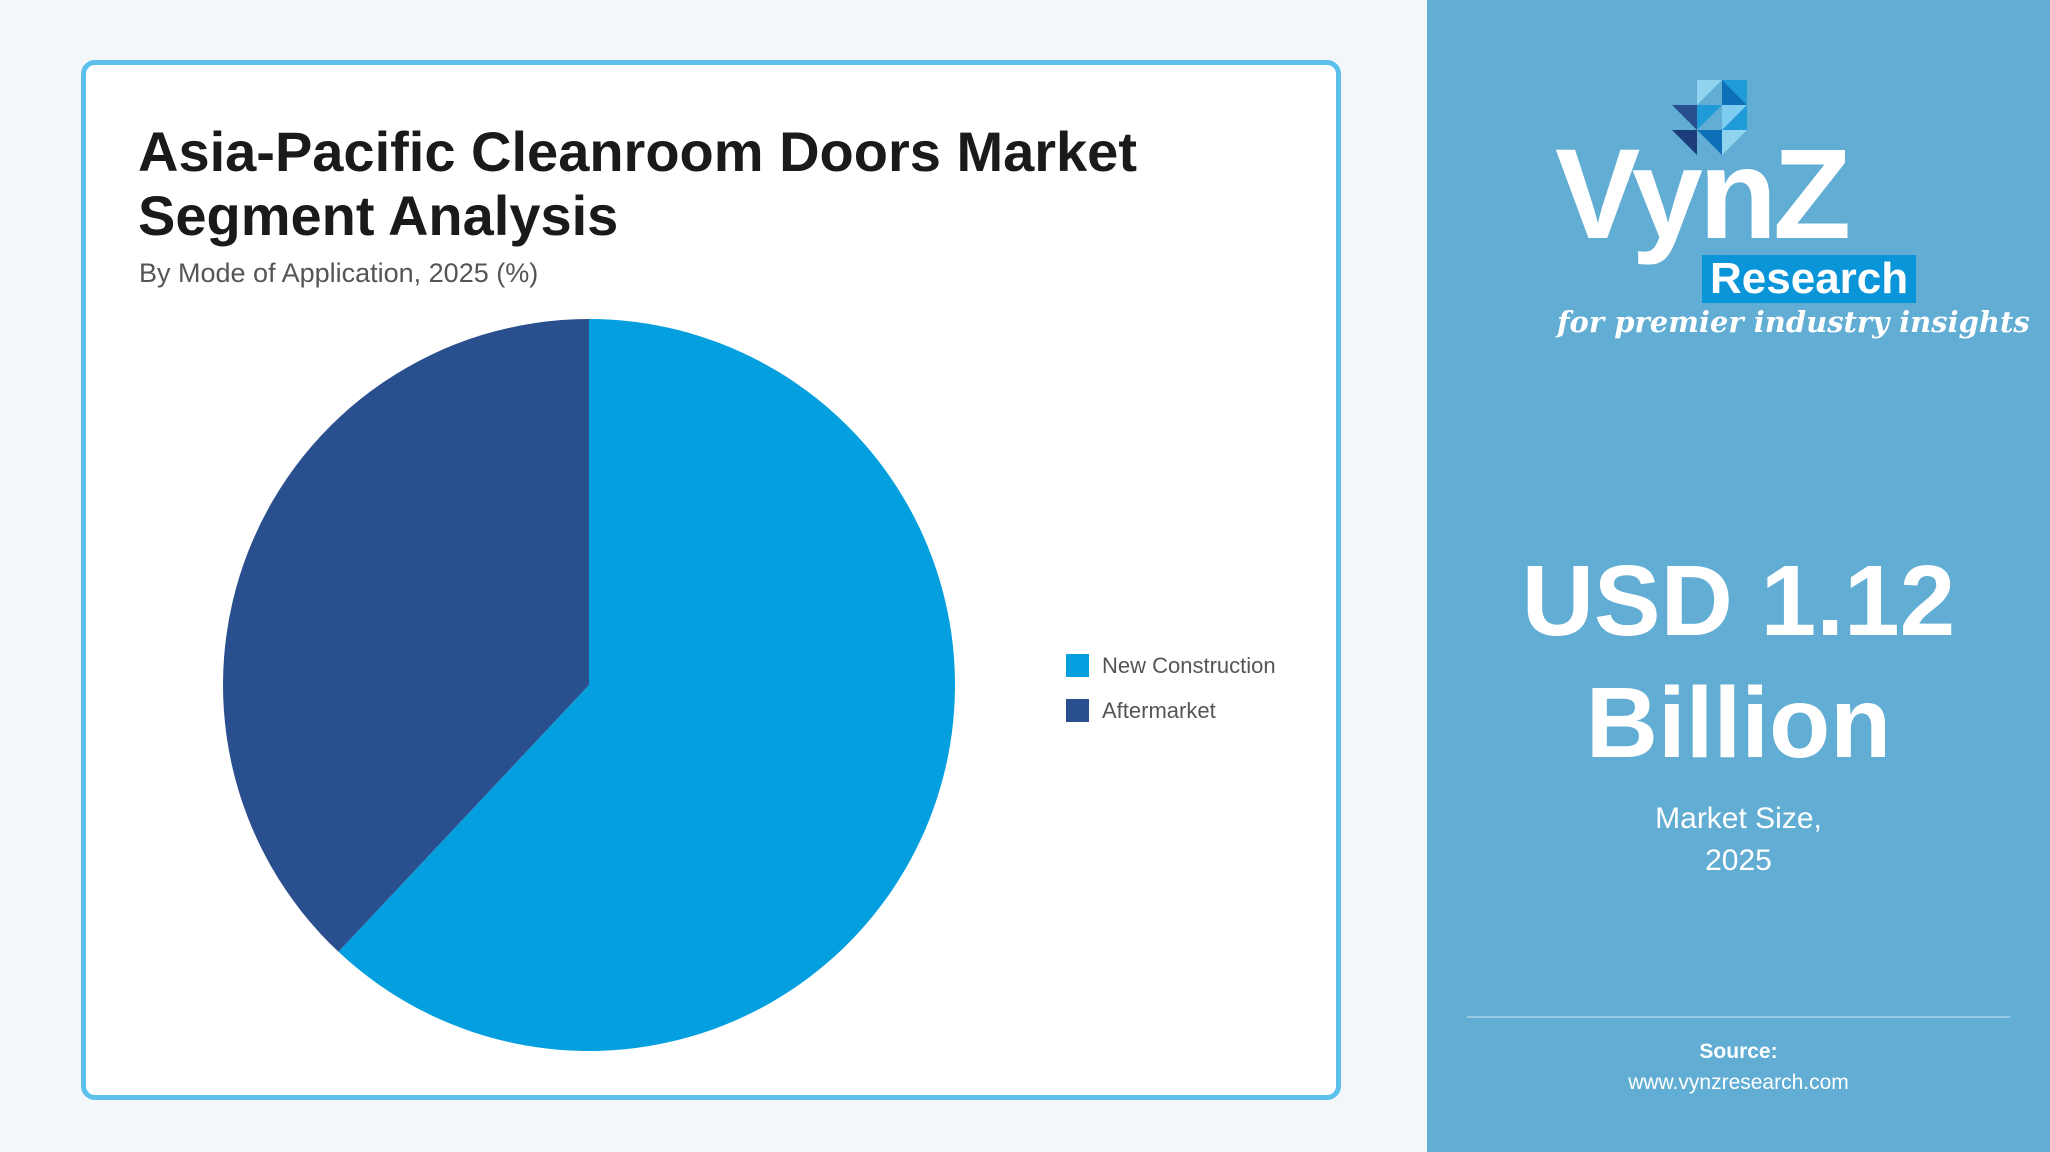 The width and height of the screenshot is (2050, 1152). Describe the element at coordinates (1738, 840) in the screenshot. I see `market-size-label: Market Size, 2025` at that location.